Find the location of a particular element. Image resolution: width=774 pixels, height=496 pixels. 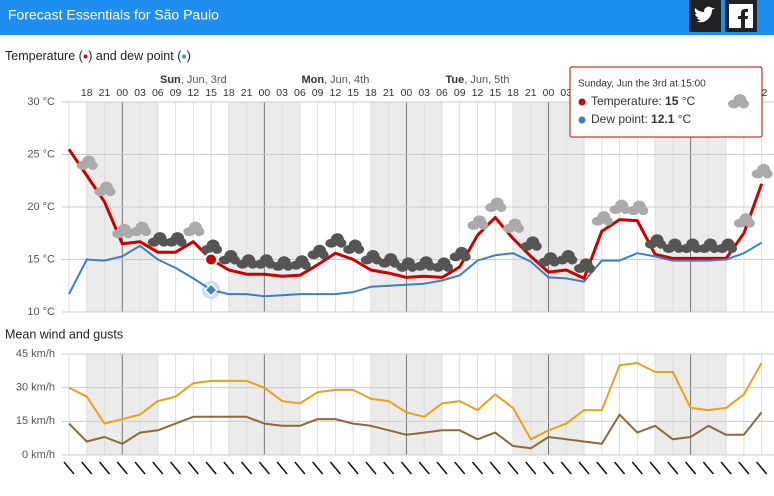

hour-label: 12 is located at coordinates (478, 93).